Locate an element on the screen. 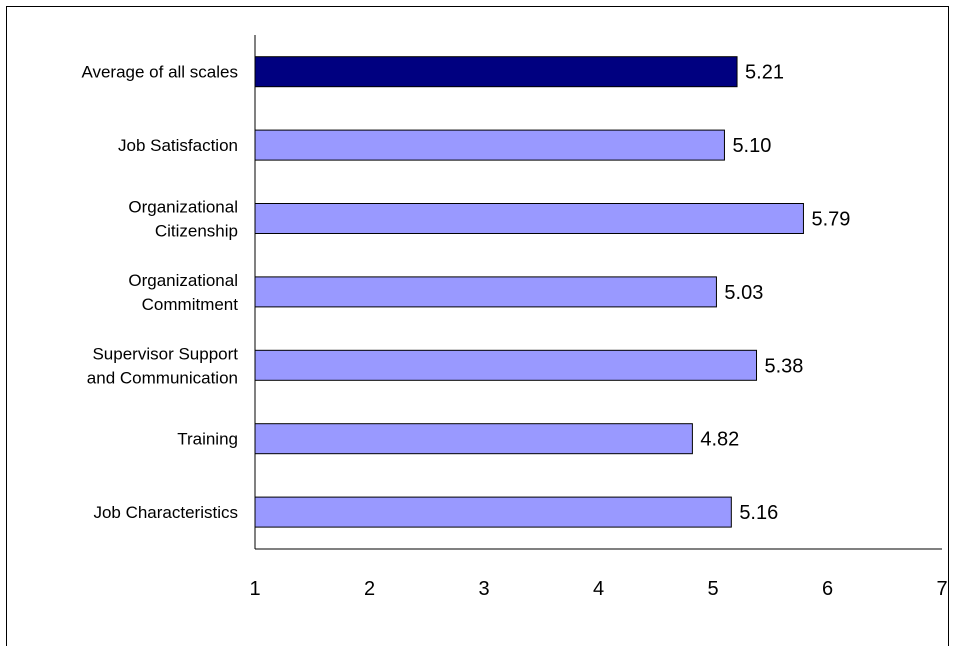 Image resolution: width=956 pixels, height=646 pixels. category-label: Job Characteristics is located at coordinates (165, 512).